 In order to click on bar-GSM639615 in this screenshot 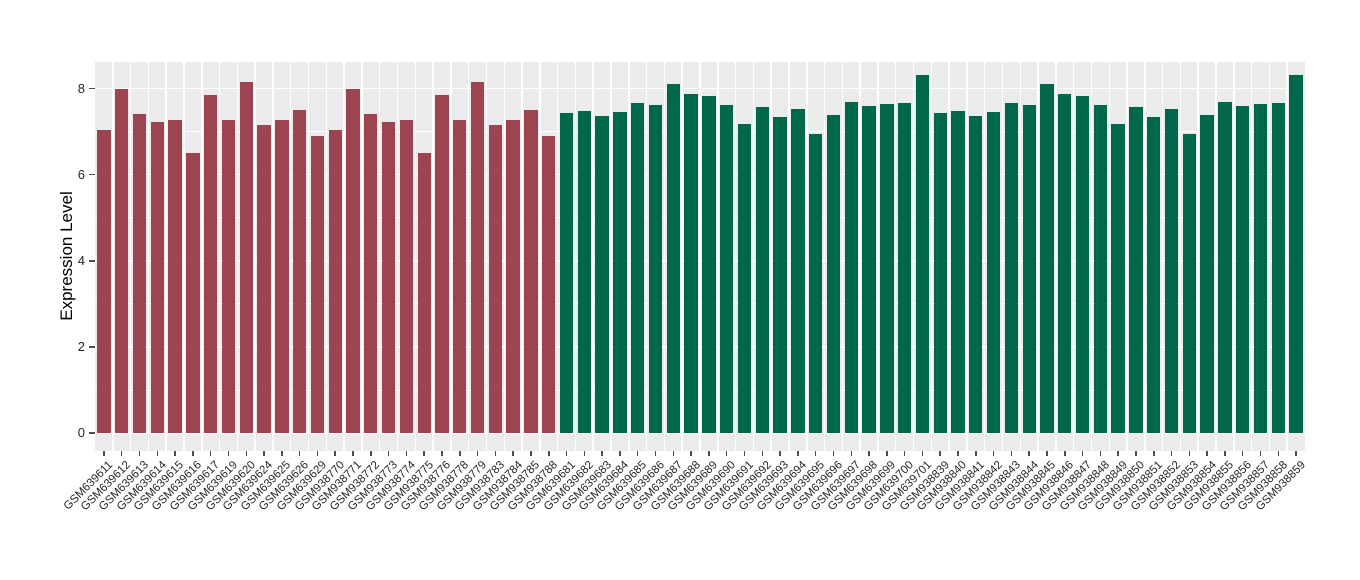, I will do `click(175, 276)`.